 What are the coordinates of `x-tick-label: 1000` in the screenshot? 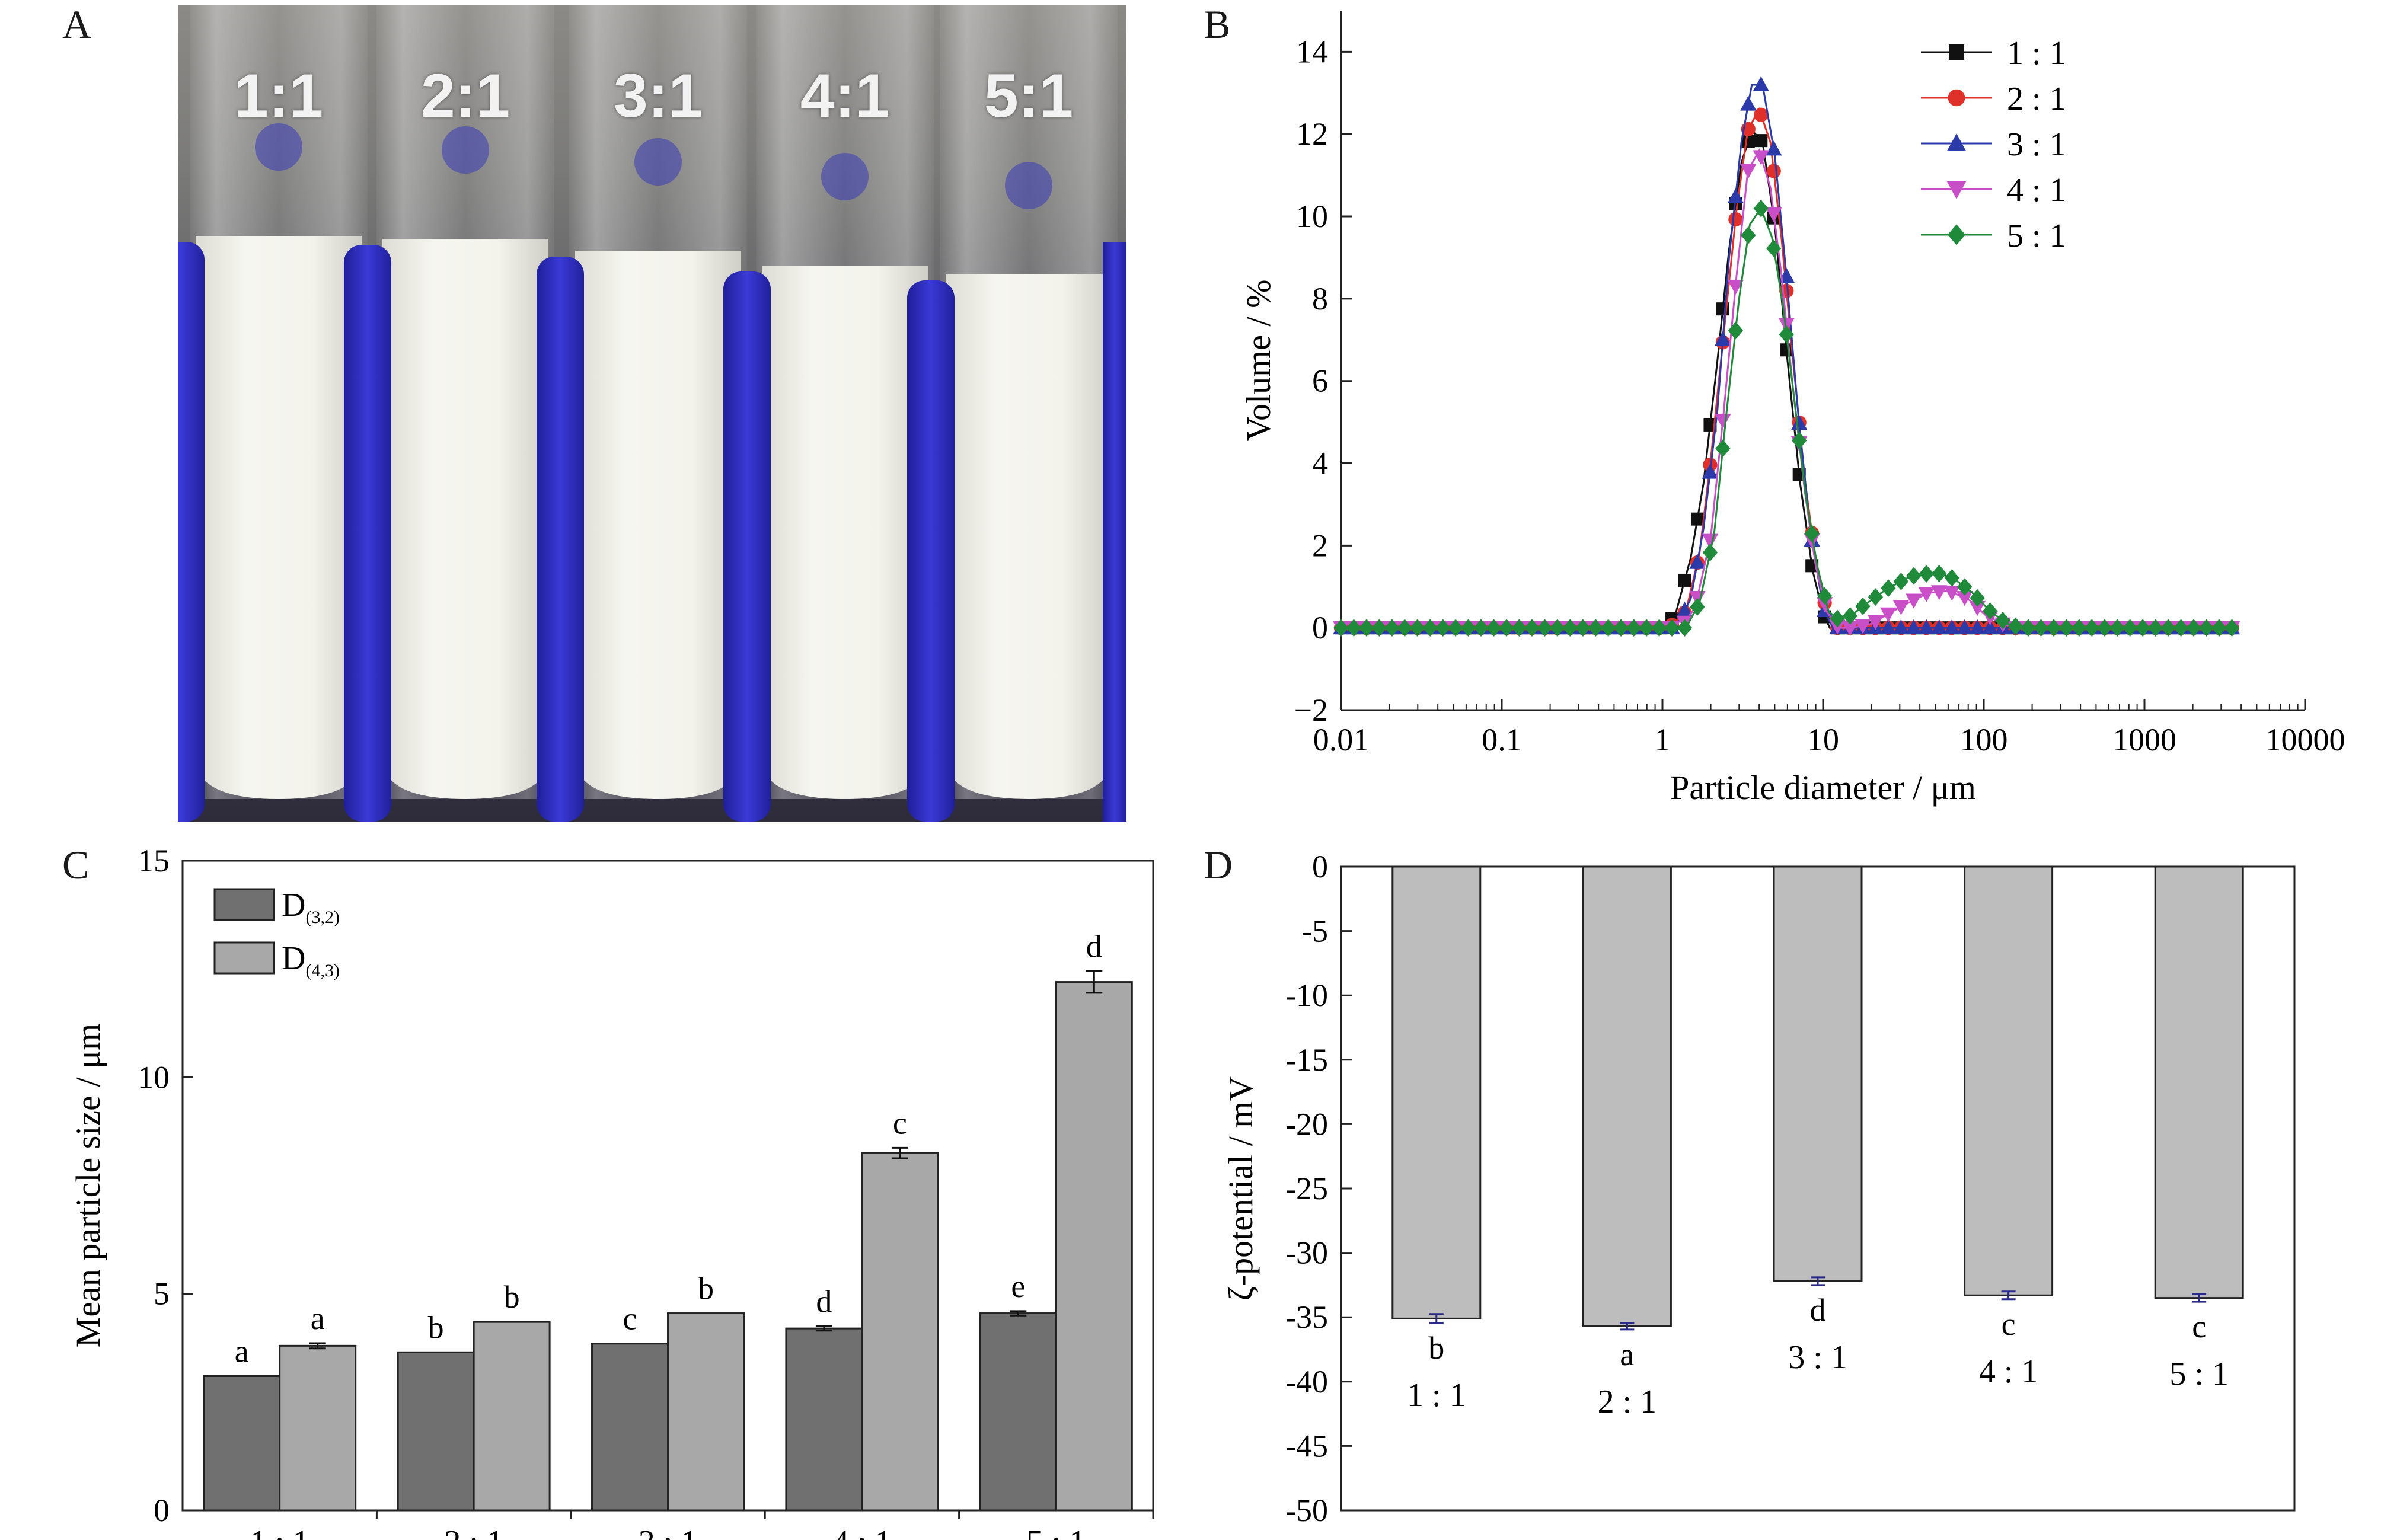 It's located at (2144, 740).